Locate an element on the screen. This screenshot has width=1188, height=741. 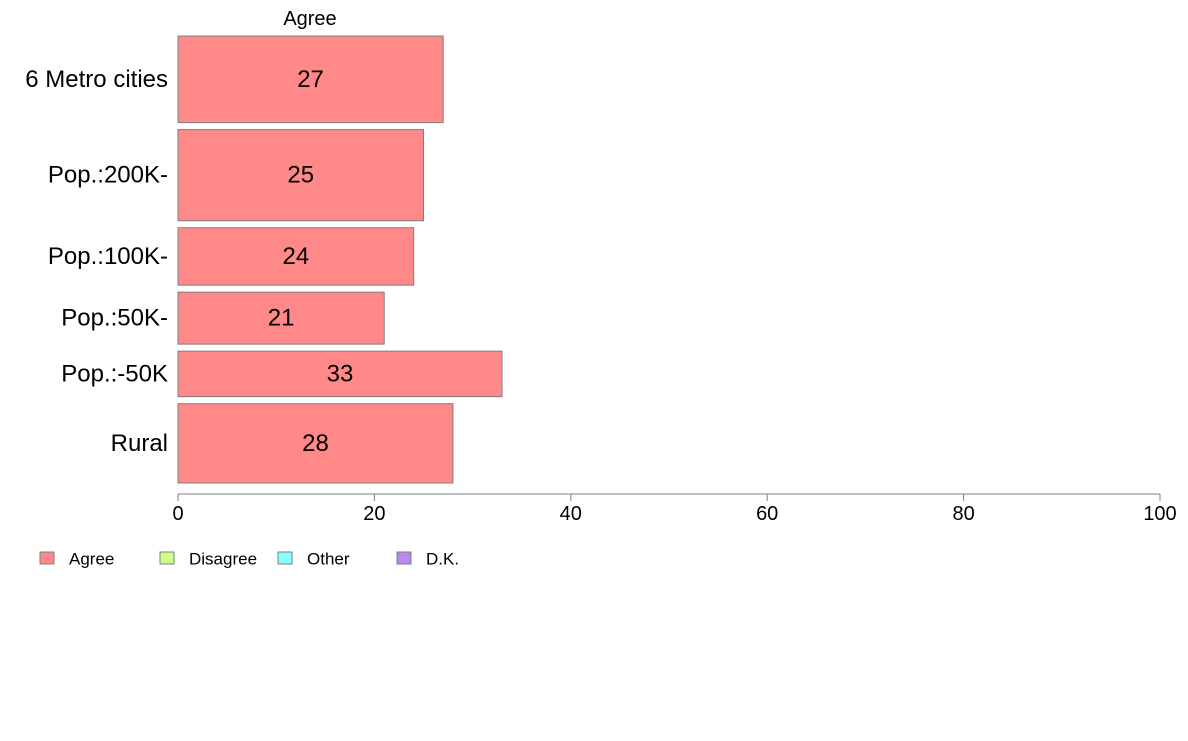
data-label-6-metro-cities: 27 is located at coordinates (310, 79).